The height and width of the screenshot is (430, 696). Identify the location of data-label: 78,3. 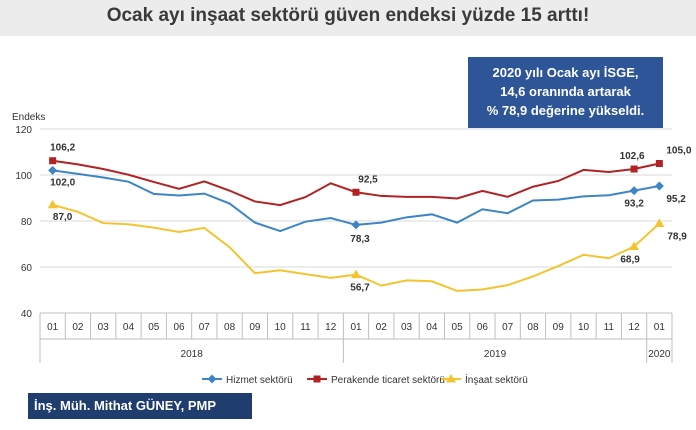
(360, 239).